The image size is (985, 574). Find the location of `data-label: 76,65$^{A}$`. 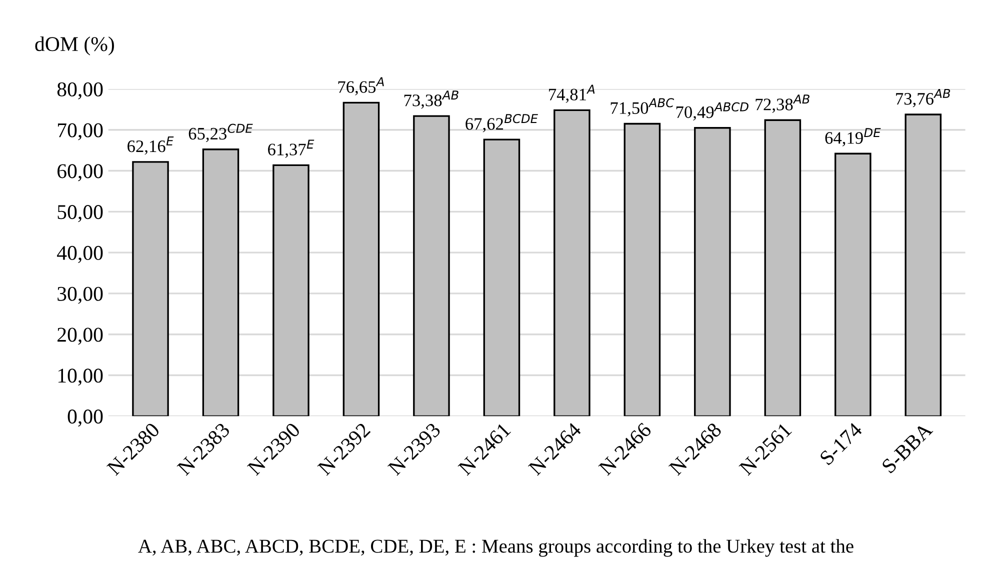

data-label: 76,65$^{A}$ is located at coordinates (361, 86).